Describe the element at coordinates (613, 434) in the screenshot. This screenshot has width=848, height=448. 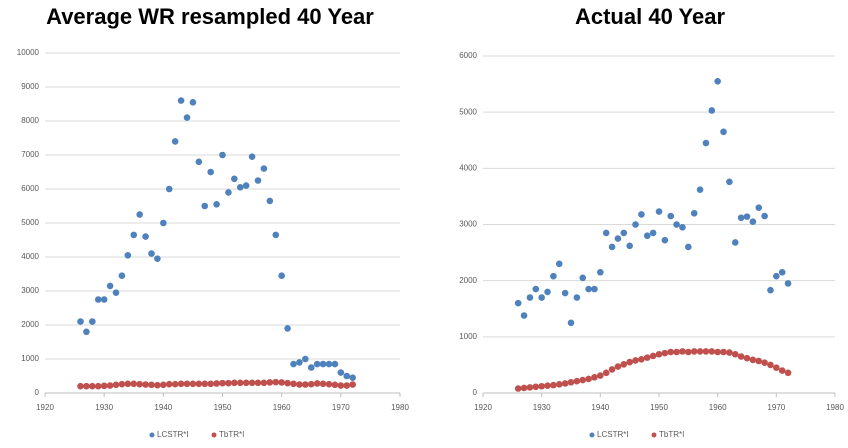
I see `legend-label: LCSTR*I` at that location.